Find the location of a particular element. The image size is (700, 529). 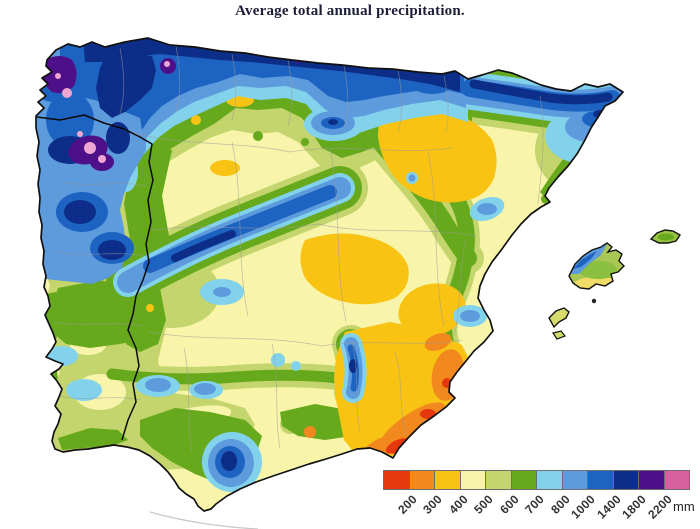

map-title: Average total annual precipitation. is located at coordinates (350, 11).